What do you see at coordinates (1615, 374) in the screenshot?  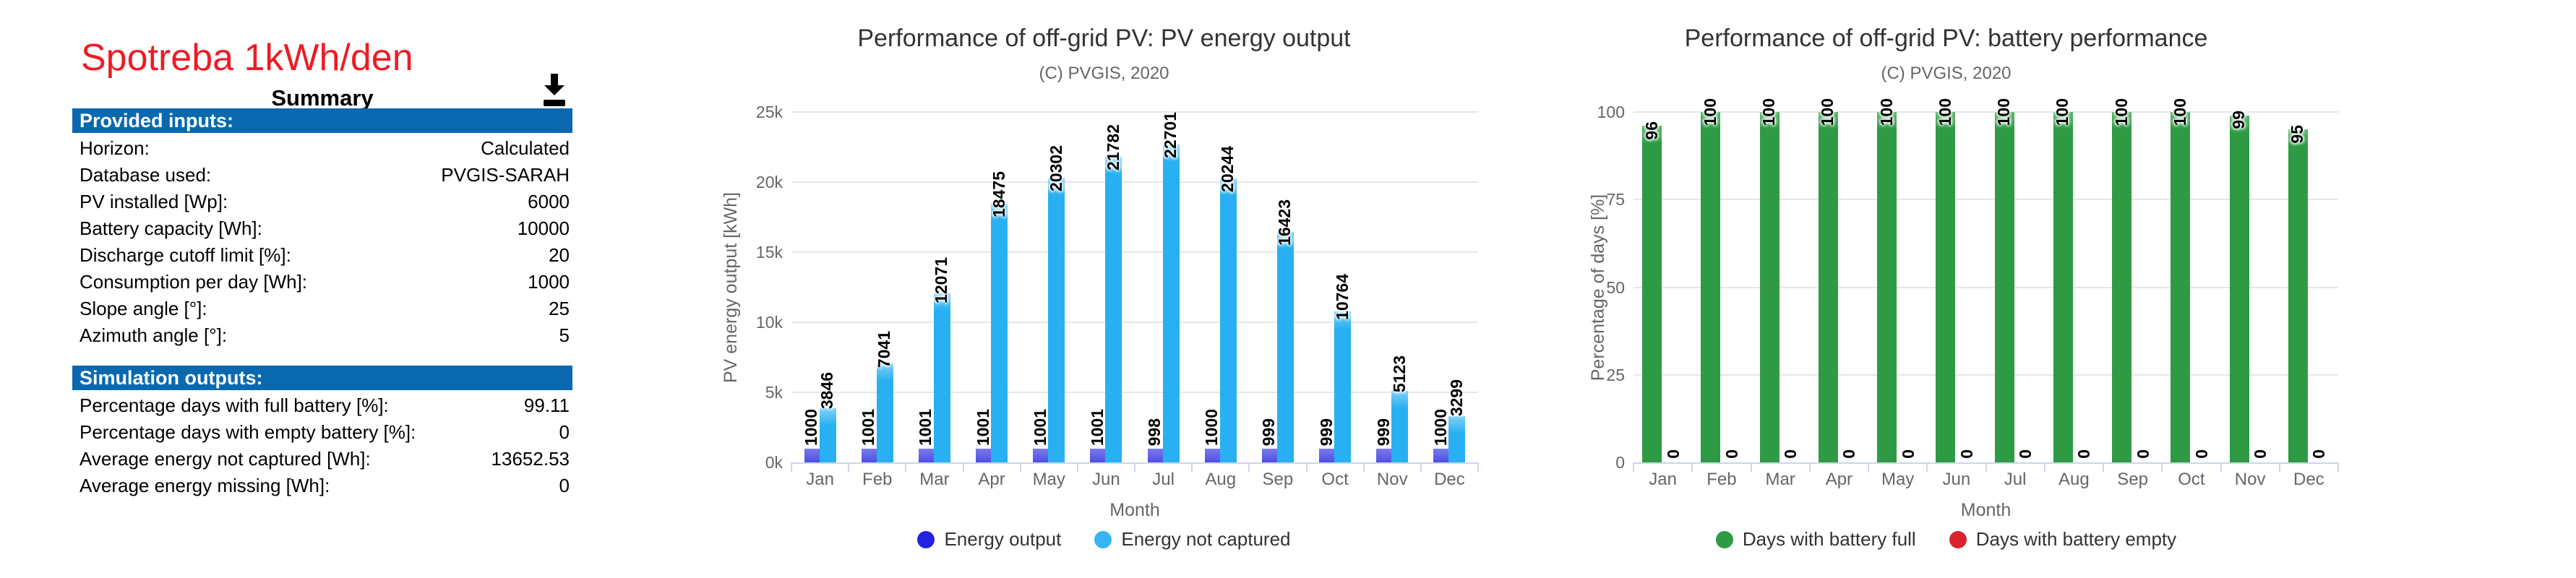 I see `y-tick-label: 25` at bounding box center [1615, 374].